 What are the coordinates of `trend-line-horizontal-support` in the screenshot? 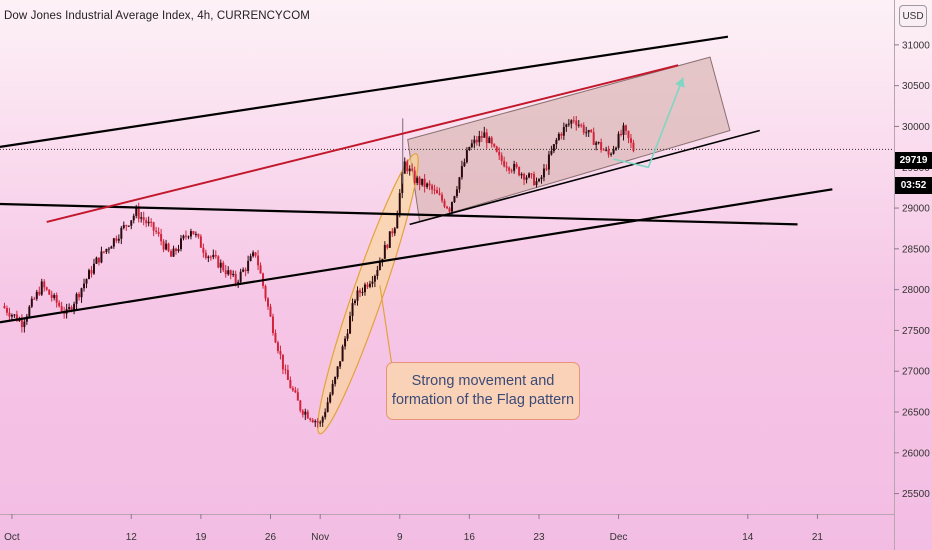 It's located at (399, 214).